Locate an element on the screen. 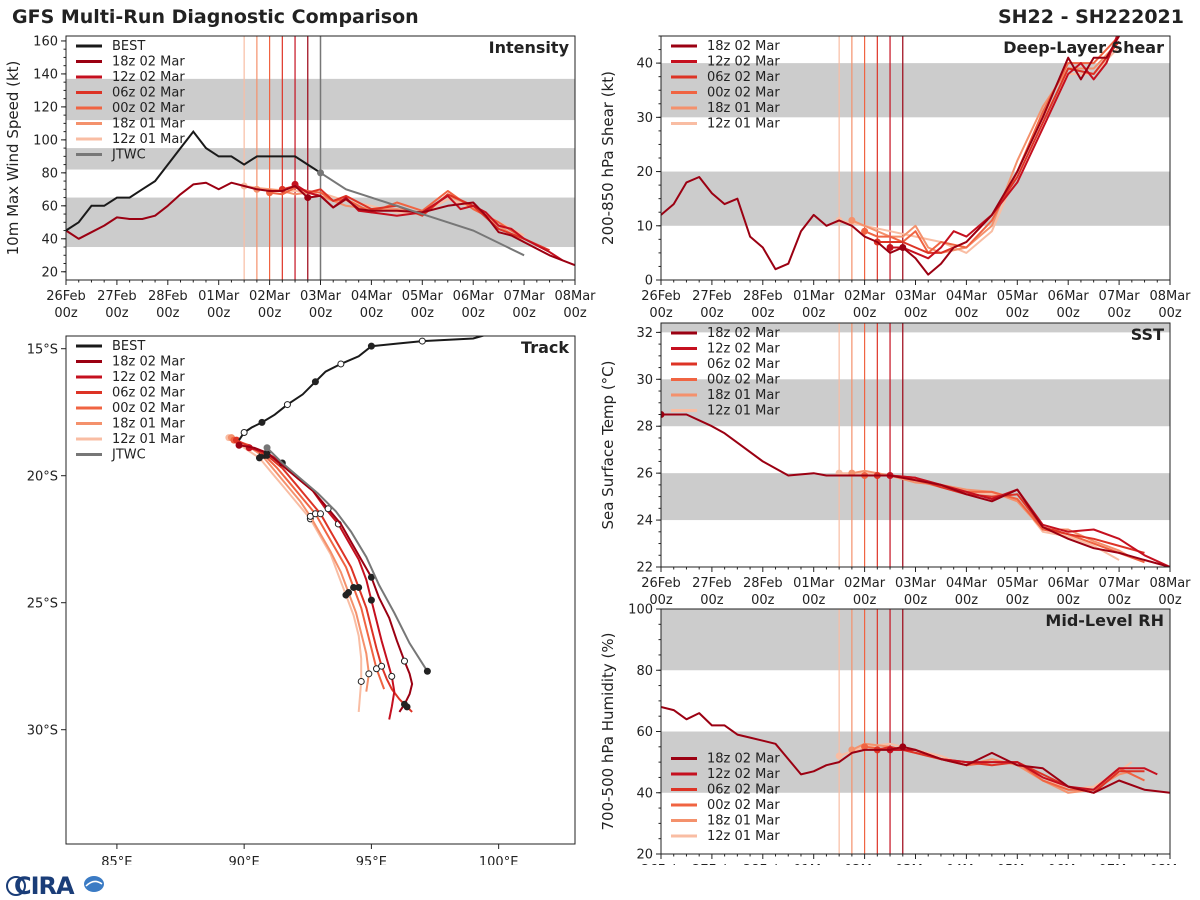 The height and width of the screenshot is (900, 1200). track-init-marker is located at coordinates (239, 445).